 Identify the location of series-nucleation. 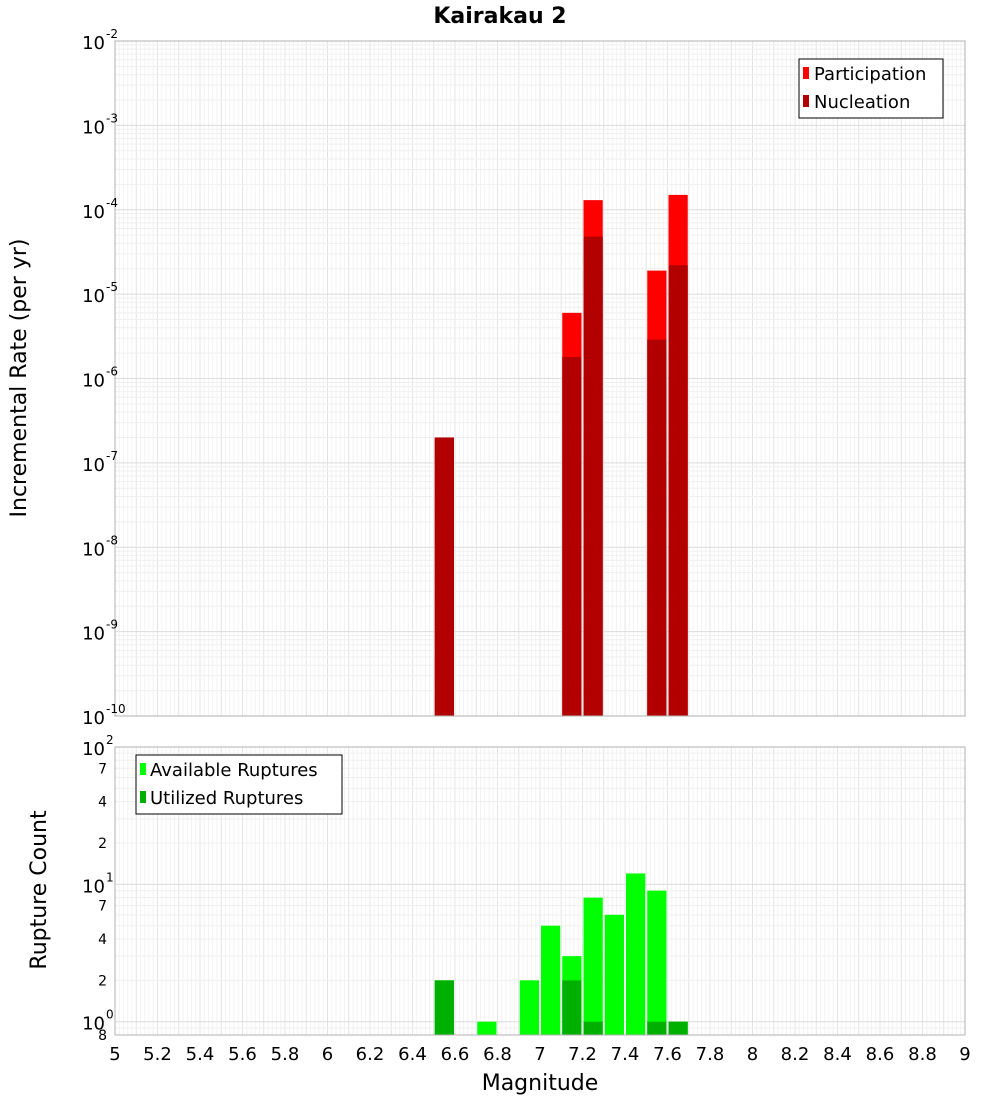
(561, 476).